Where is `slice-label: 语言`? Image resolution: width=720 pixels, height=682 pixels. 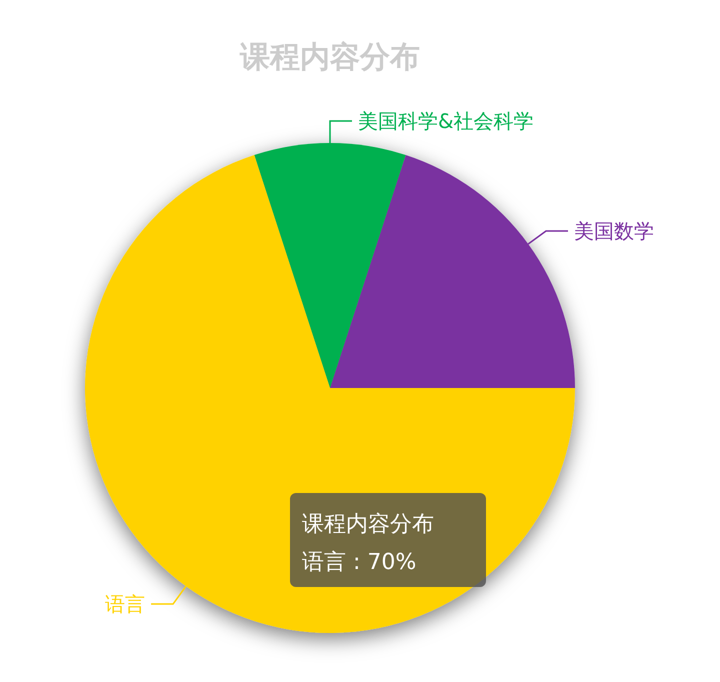 slice-label: 语言 is located at coordinates (125, 604).